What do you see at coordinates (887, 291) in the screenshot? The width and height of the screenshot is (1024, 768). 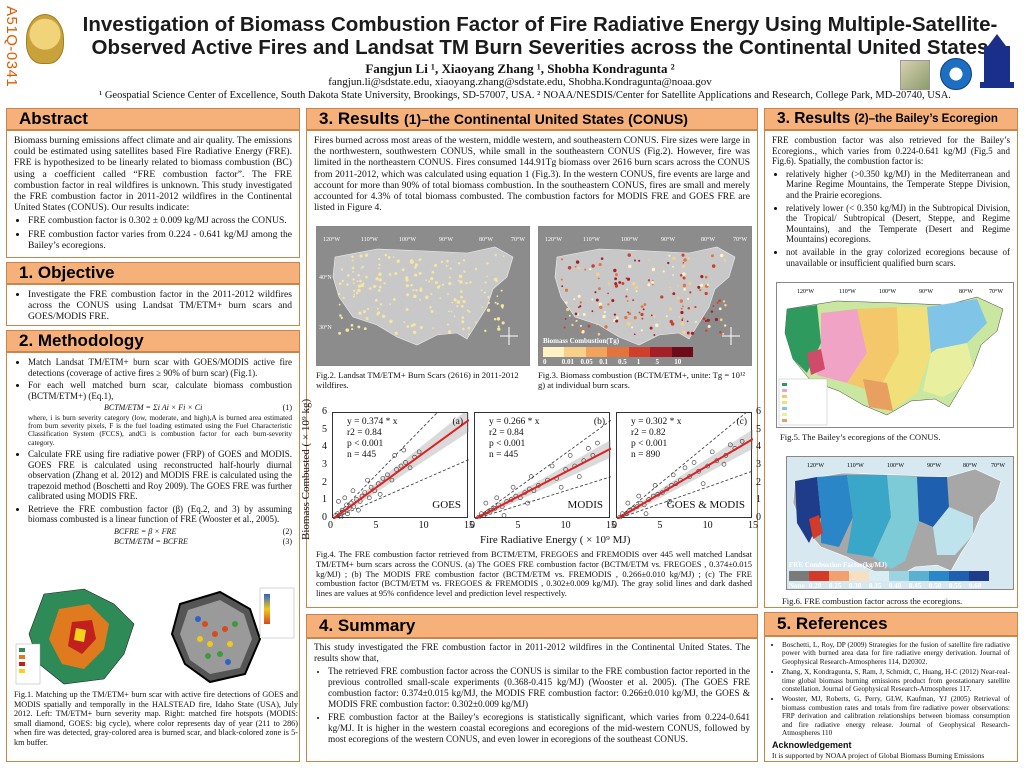 I see `fig5-lon-100: 100°W` at bounding box center [887, 291].